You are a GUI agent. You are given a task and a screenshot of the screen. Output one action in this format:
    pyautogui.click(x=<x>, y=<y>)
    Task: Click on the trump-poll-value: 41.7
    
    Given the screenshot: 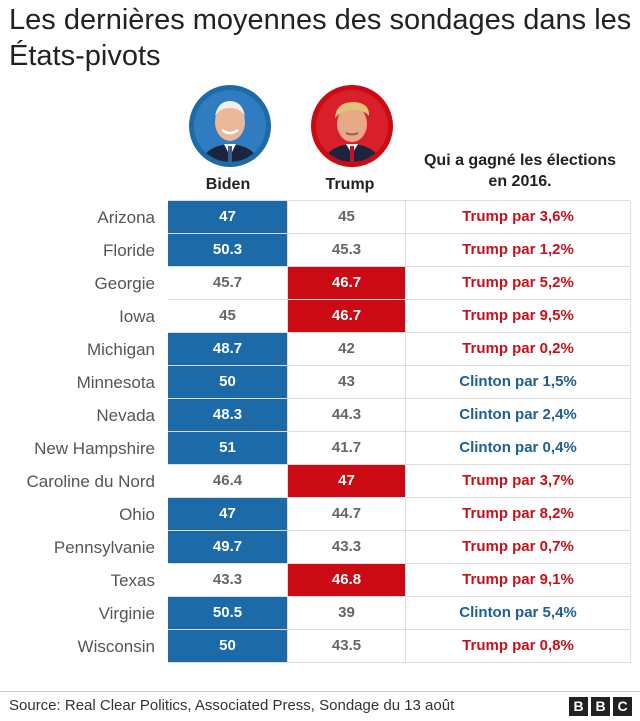 What is the action you would take?
    pyautogui.click(x=346, y=448)
    